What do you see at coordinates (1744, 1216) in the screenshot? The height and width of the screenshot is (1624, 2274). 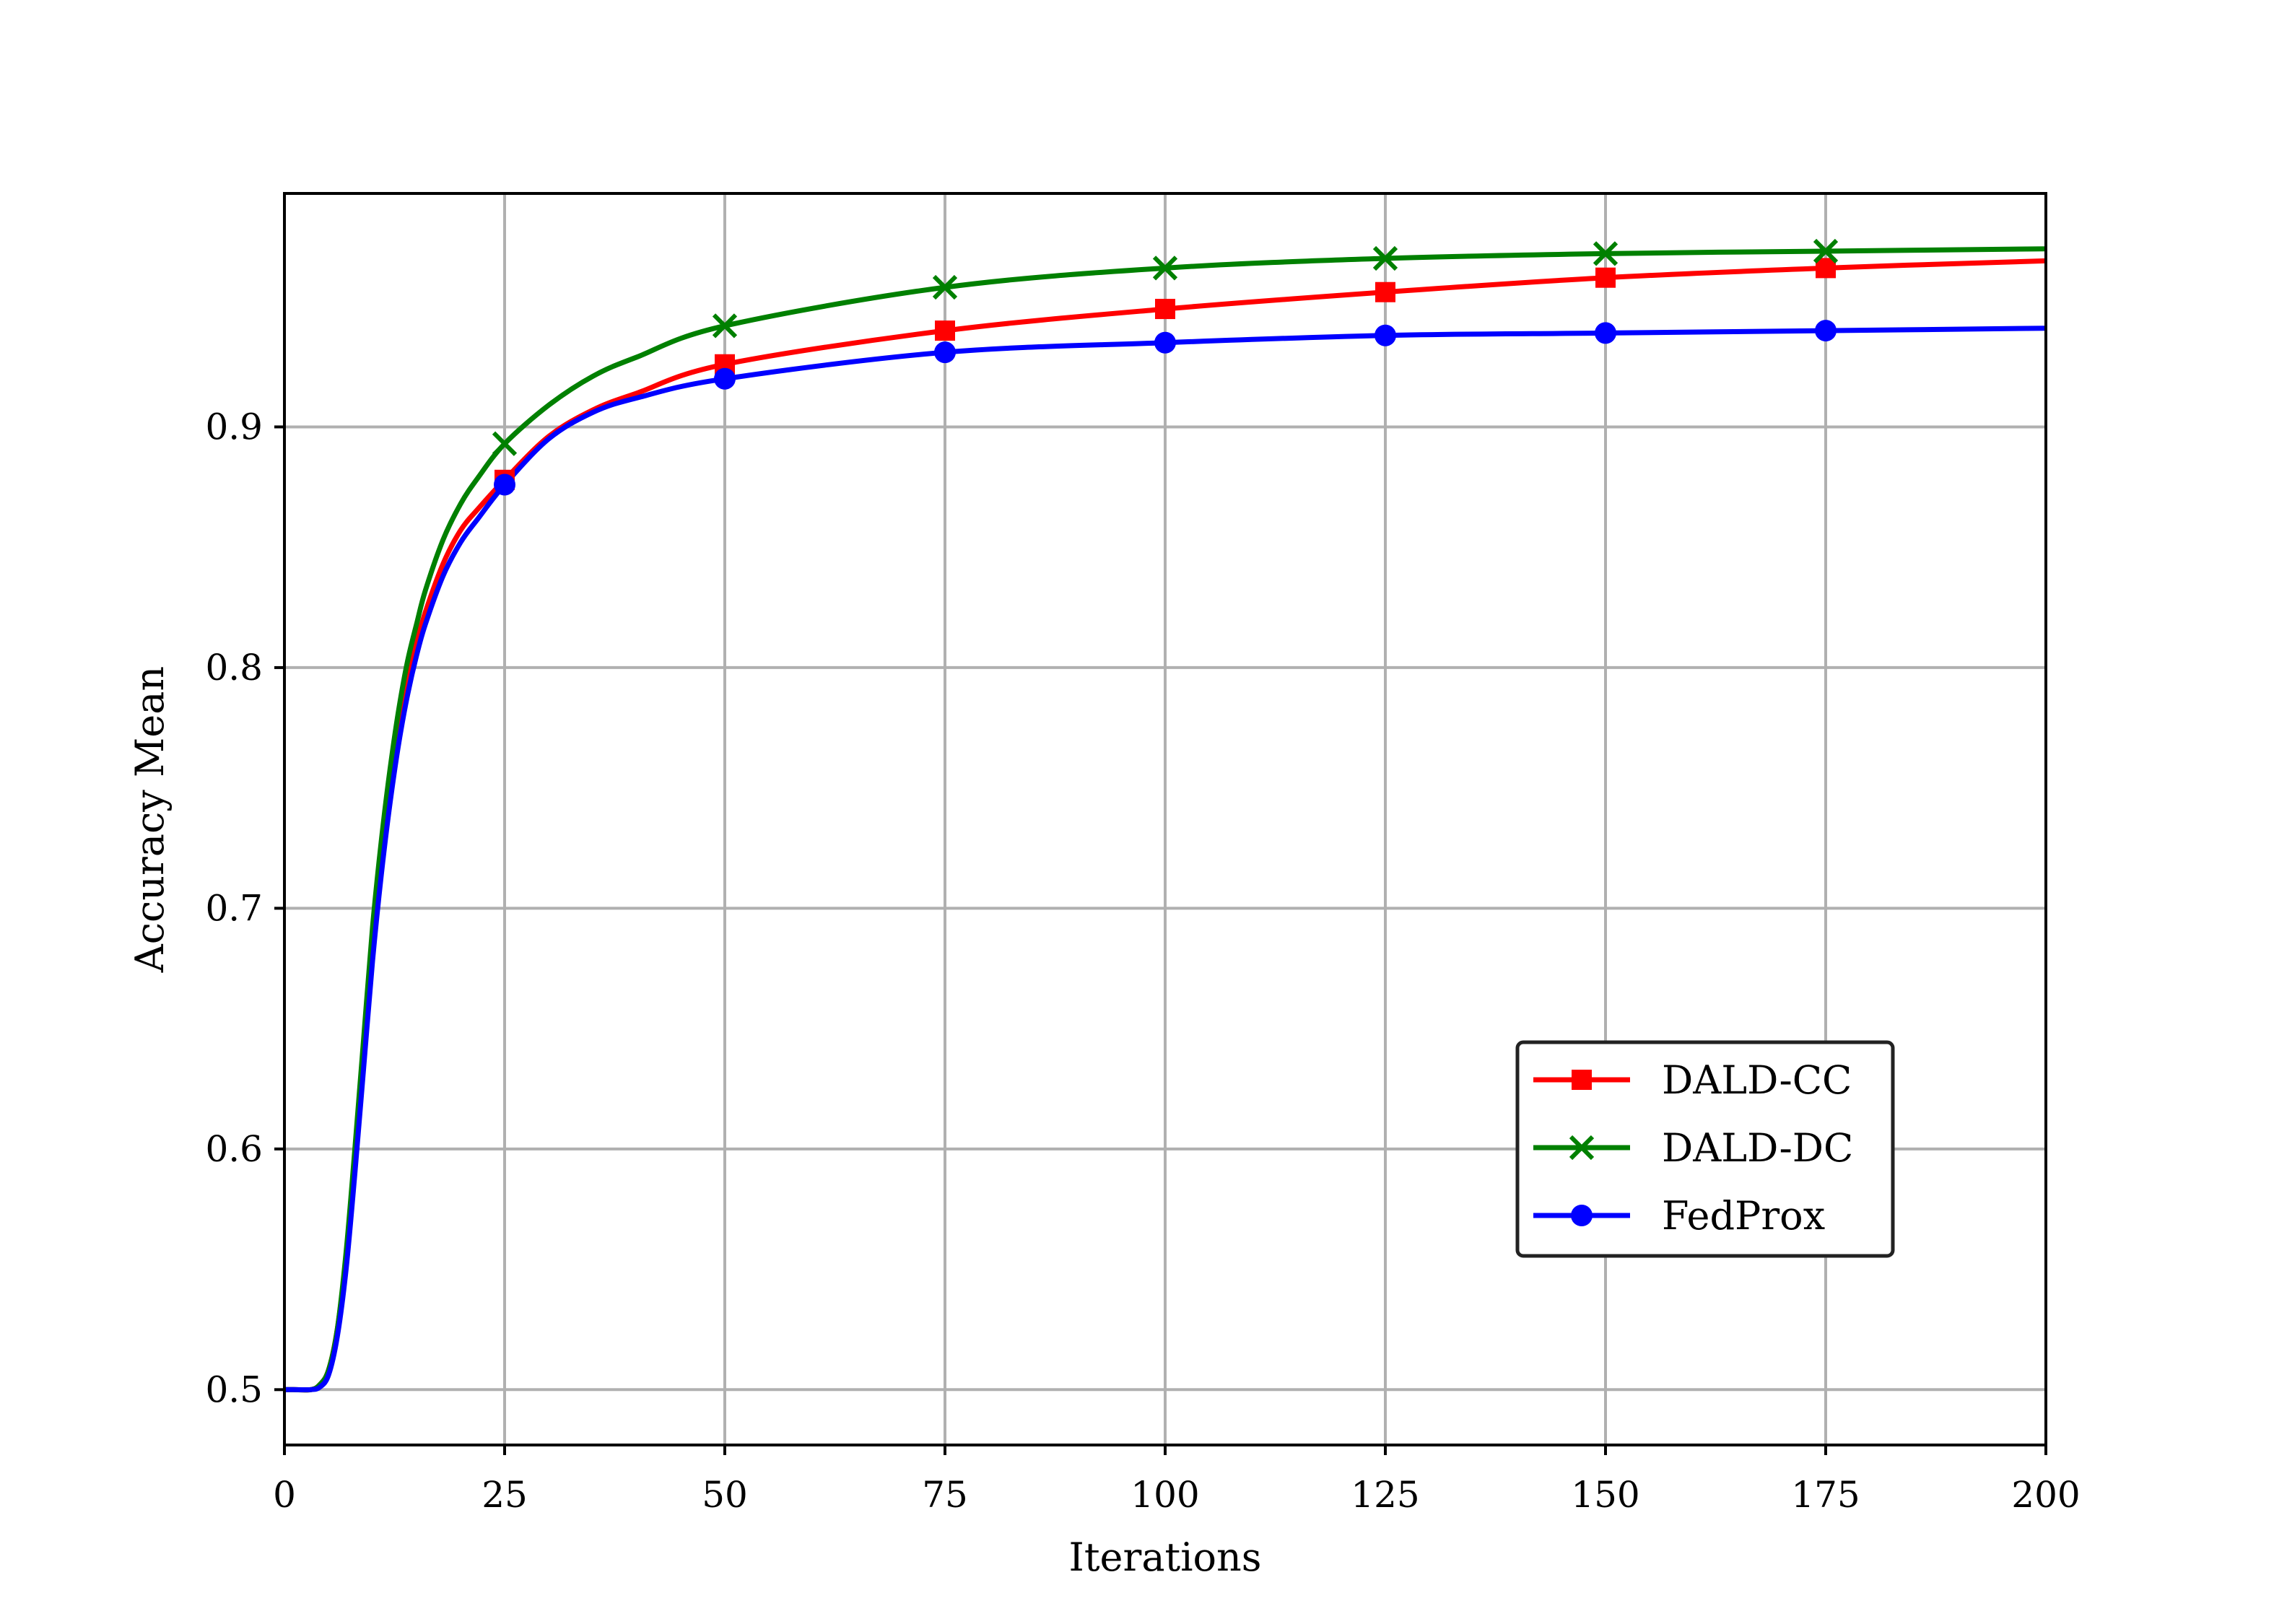 I see `legend-label: FedProx` at bounding box center [1744, 1216].